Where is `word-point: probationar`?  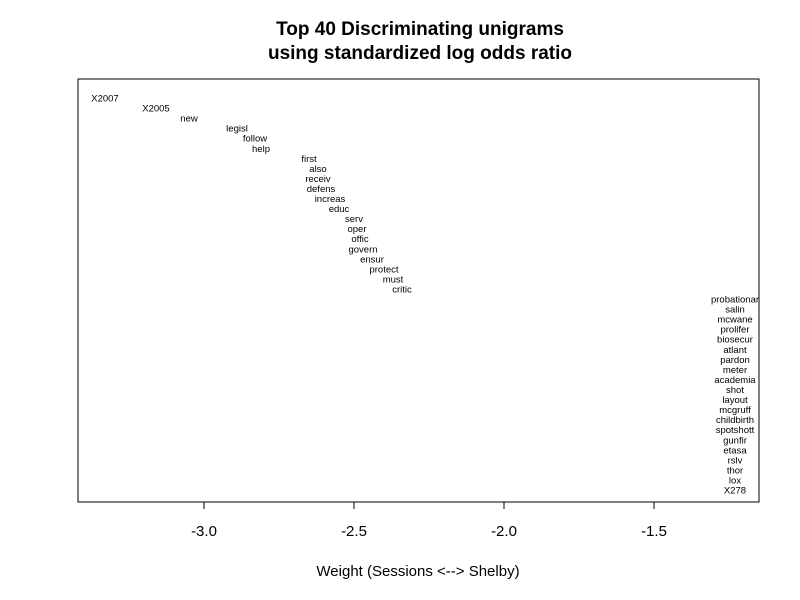
word-point: probationar is located at coordinates (735, 300).